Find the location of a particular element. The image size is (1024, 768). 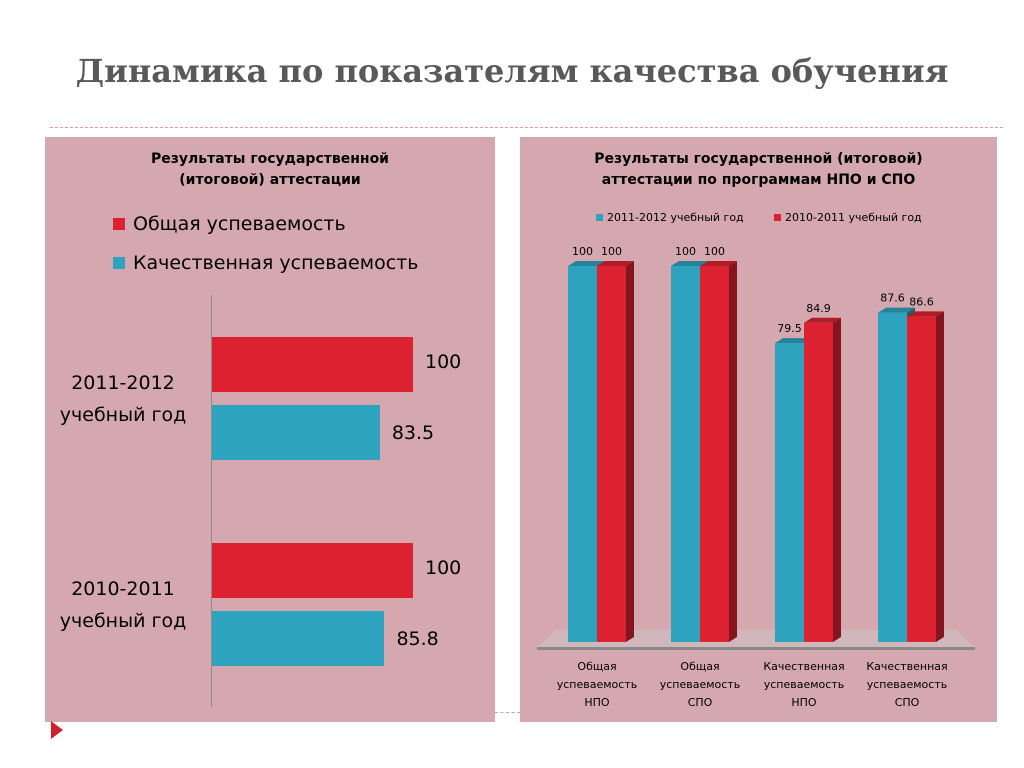

left-category-label-1: 2010-2011 учебный год is located at coordinates (123, 605).